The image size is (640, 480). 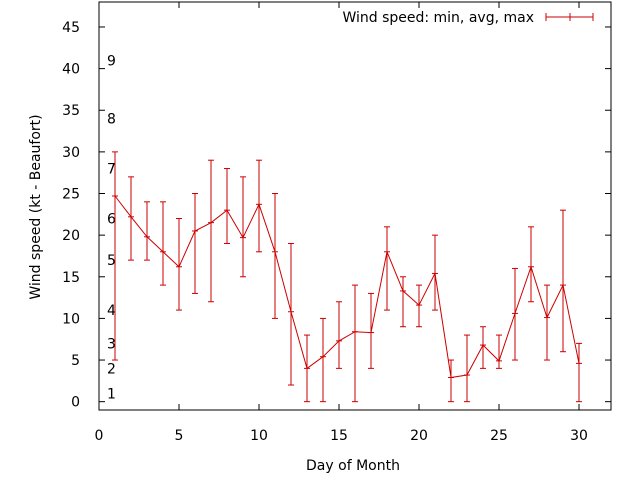 What do you see at coordinates (111, 61) in the screenshot?
I see `beaufort-label-9: 9` at bounding box center [111, 61].